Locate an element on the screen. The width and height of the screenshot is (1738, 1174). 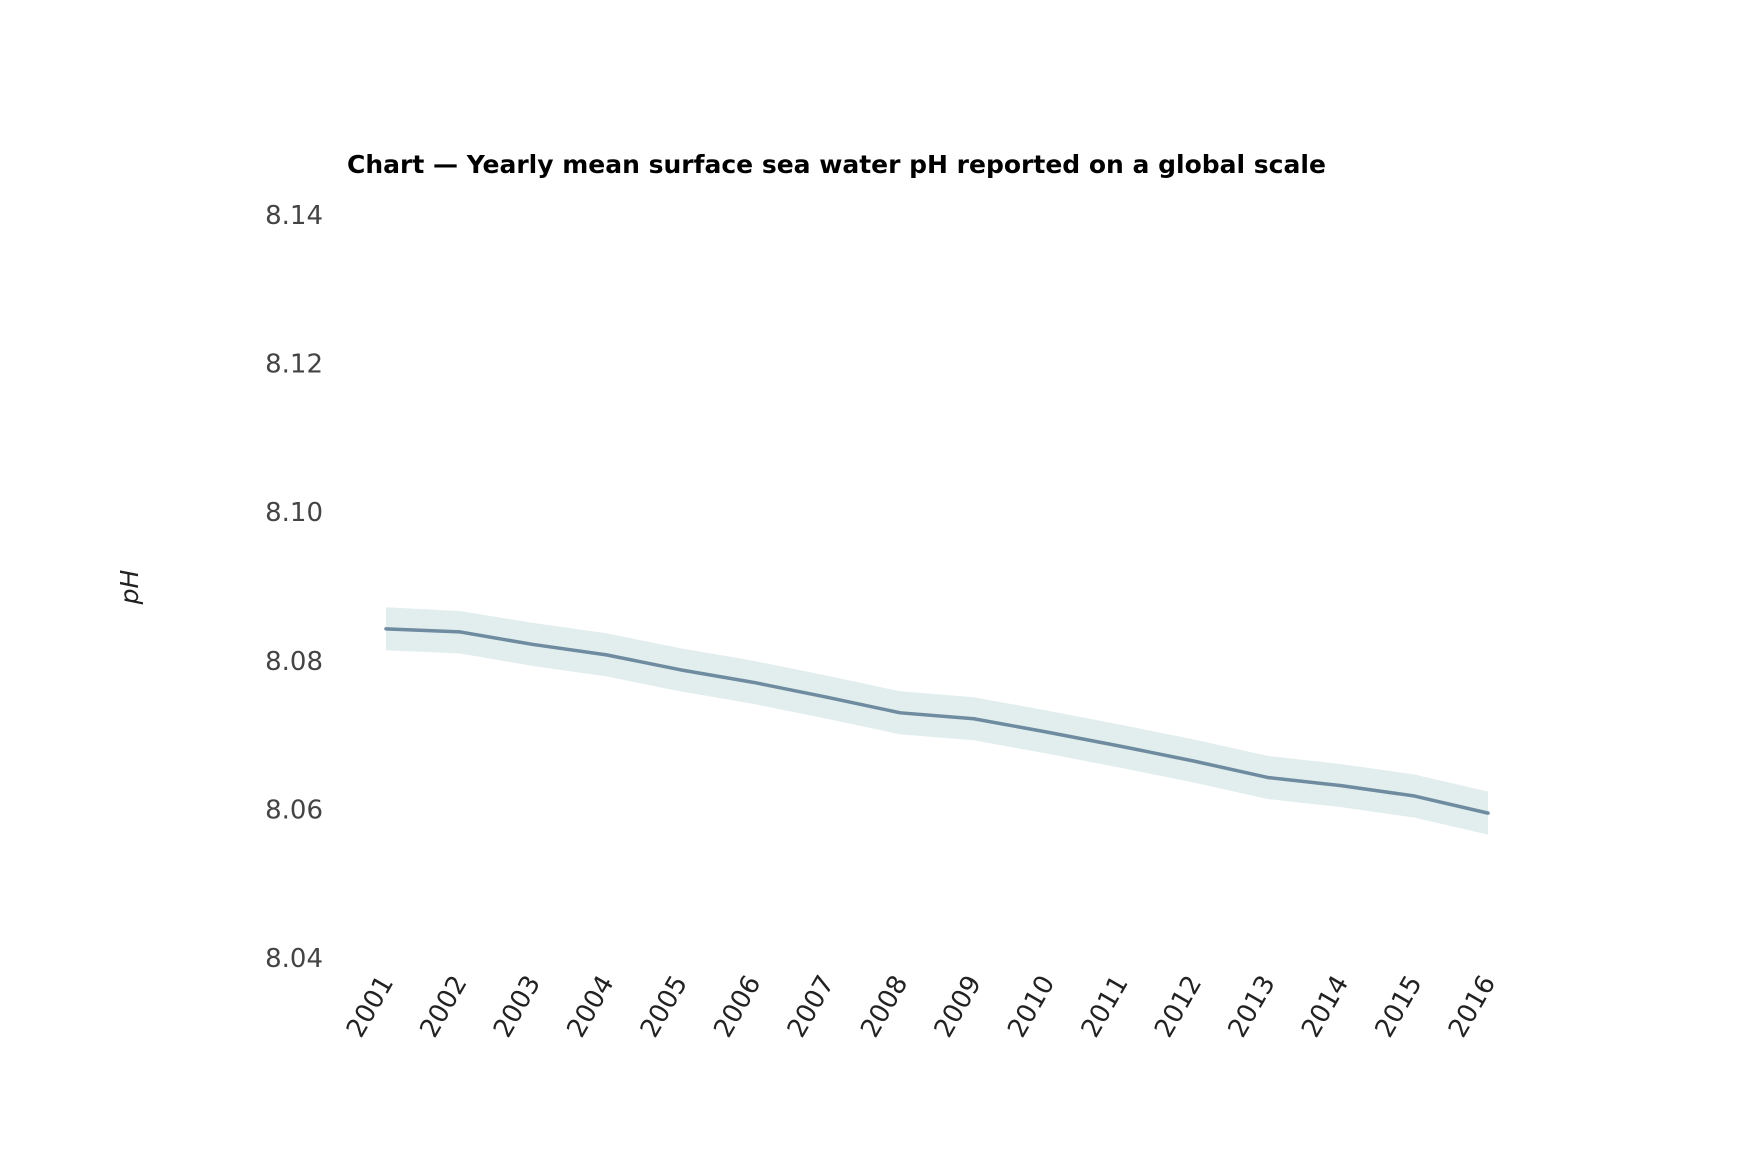
confidence-band-layer is located at coordinates (937, 721).